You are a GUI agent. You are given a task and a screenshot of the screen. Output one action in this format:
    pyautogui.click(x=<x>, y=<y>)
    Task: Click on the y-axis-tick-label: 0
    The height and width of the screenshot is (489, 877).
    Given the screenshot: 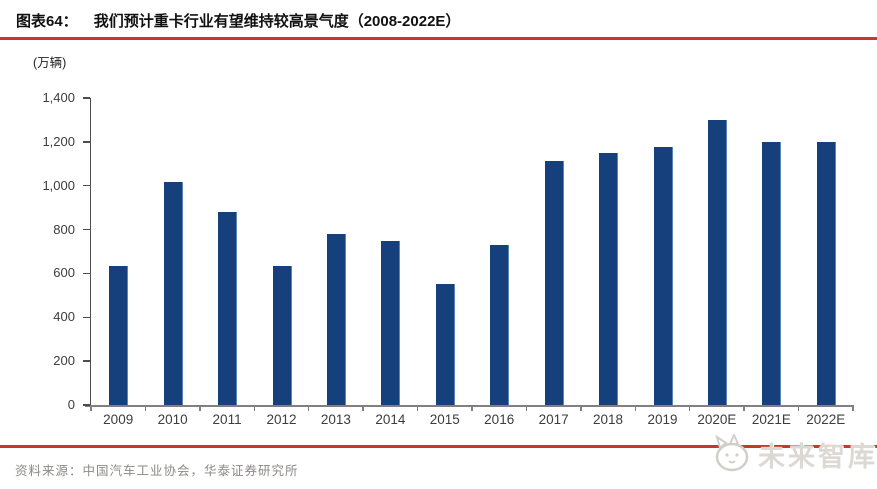 What is the action you would take?
    pyautogui.click(x=71, y=404)
    